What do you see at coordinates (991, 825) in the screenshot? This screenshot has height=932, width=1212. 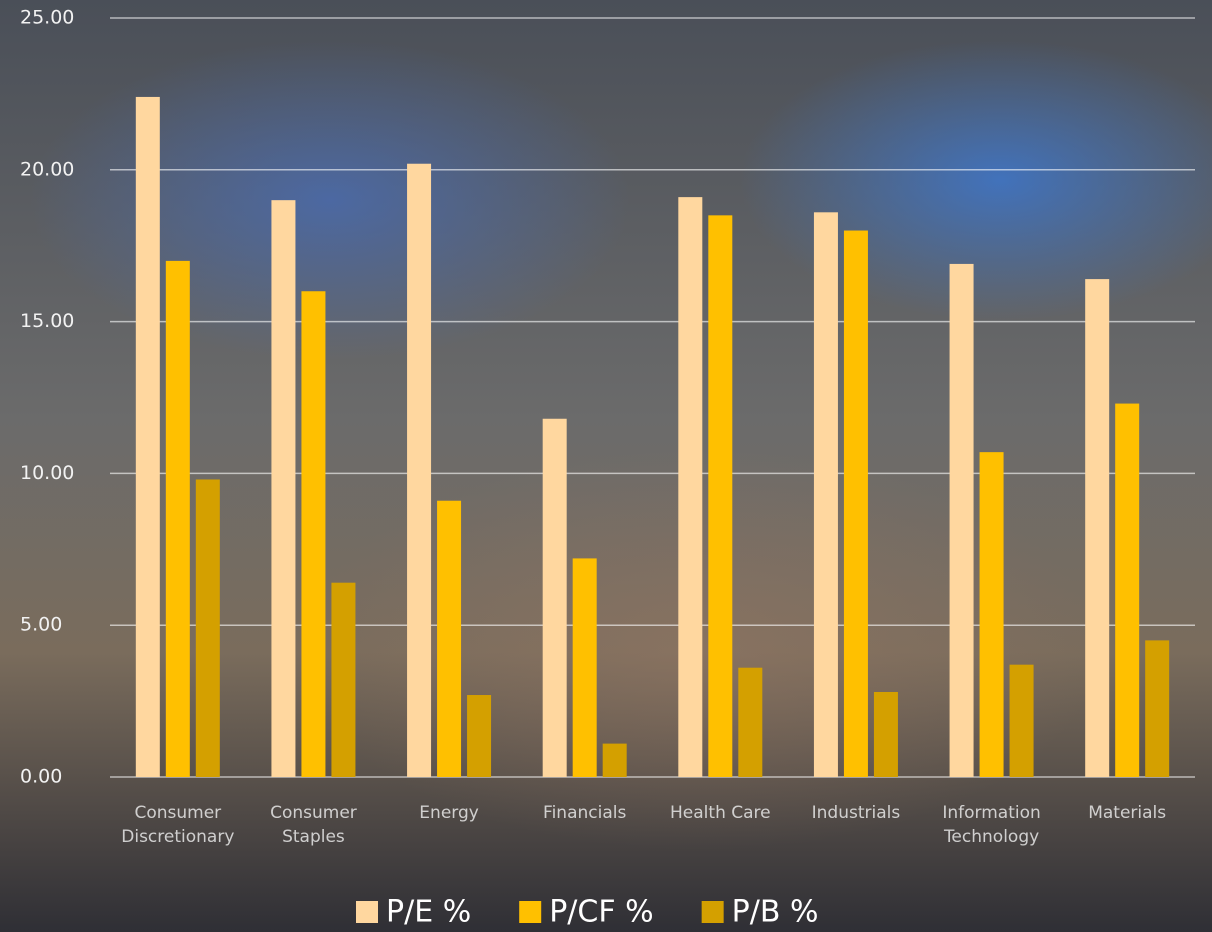 I see `x-tick-label: Information Technology` at bounding box center [991, 825].